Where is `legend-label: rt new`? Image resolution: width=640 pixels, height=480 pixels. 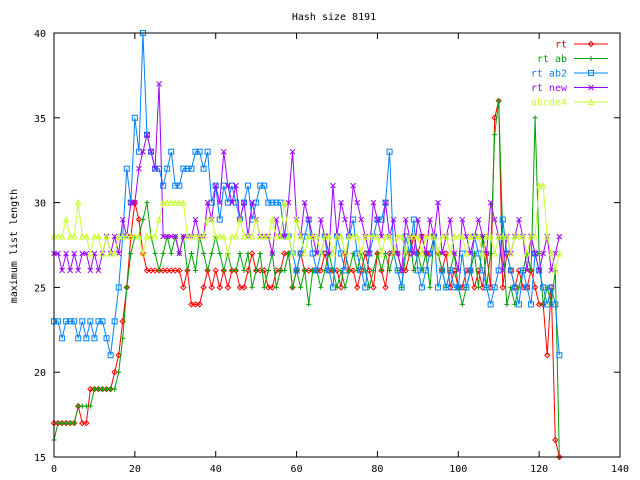 legend-label: rt new is located at coordinates (549, 88).